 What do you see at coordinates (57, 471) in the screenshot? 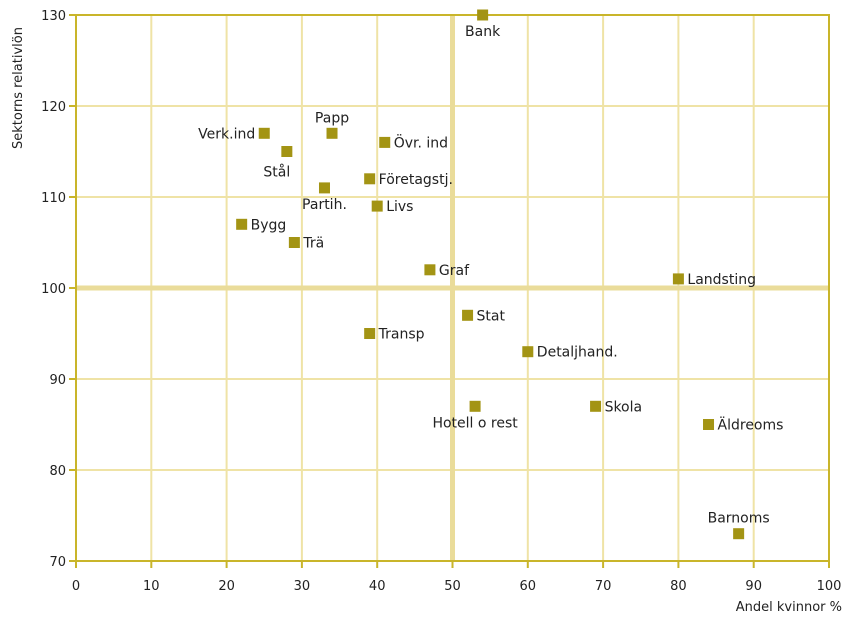
I see `y-tick-label: 80` at bounding box center [57, 471].